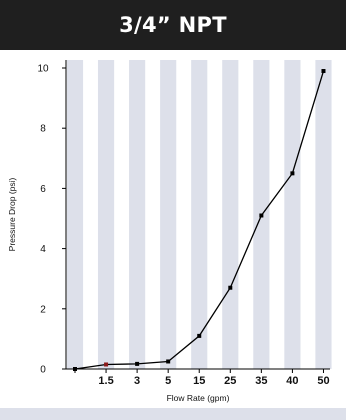  Describe the element at coordinates (168, 381) in the screenshot. I see `x-tick-label: 5` at that location.